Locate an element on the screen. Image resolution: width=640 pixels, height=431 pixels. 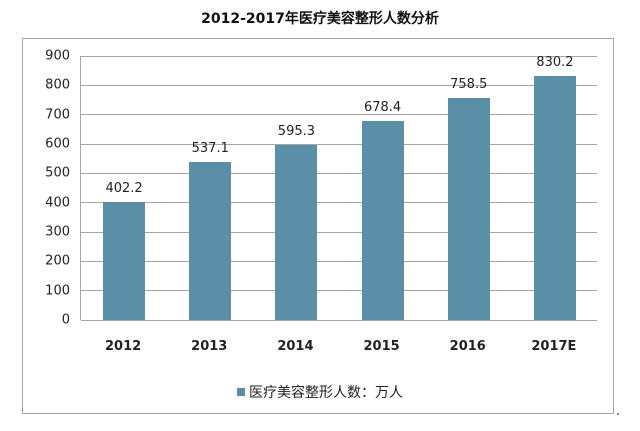
x-tick-label: 2014 is located at coordinates (295, 346).